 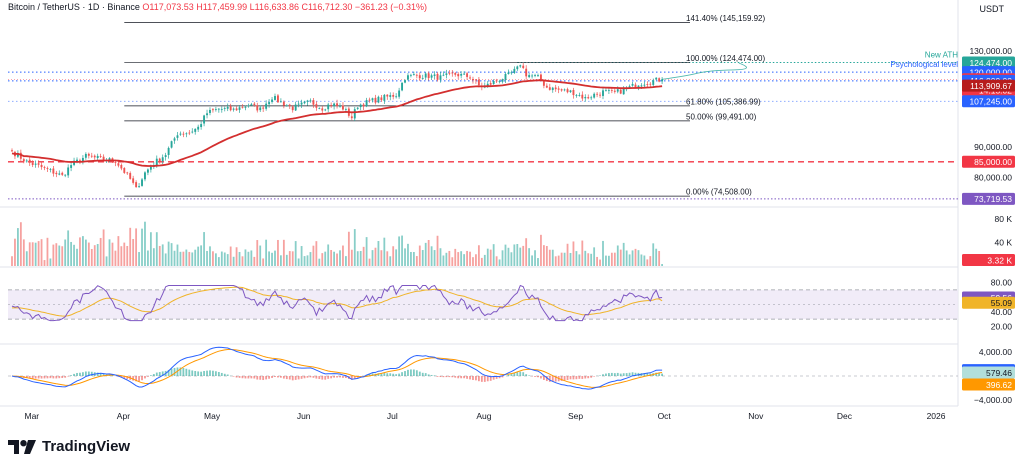 I want to click on time-axis-label: Sep, so click(x=575, y=416).